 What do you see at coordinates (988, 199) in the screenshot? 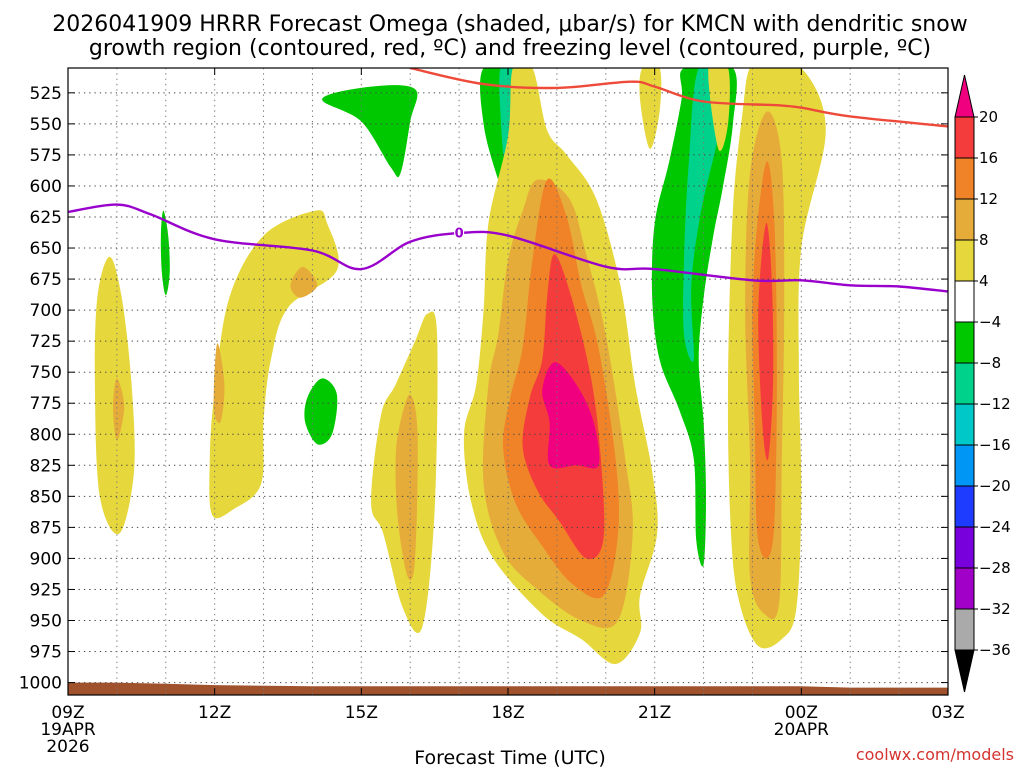
I see `colorbar-label-2: 12` at bounding box center [988, 199].